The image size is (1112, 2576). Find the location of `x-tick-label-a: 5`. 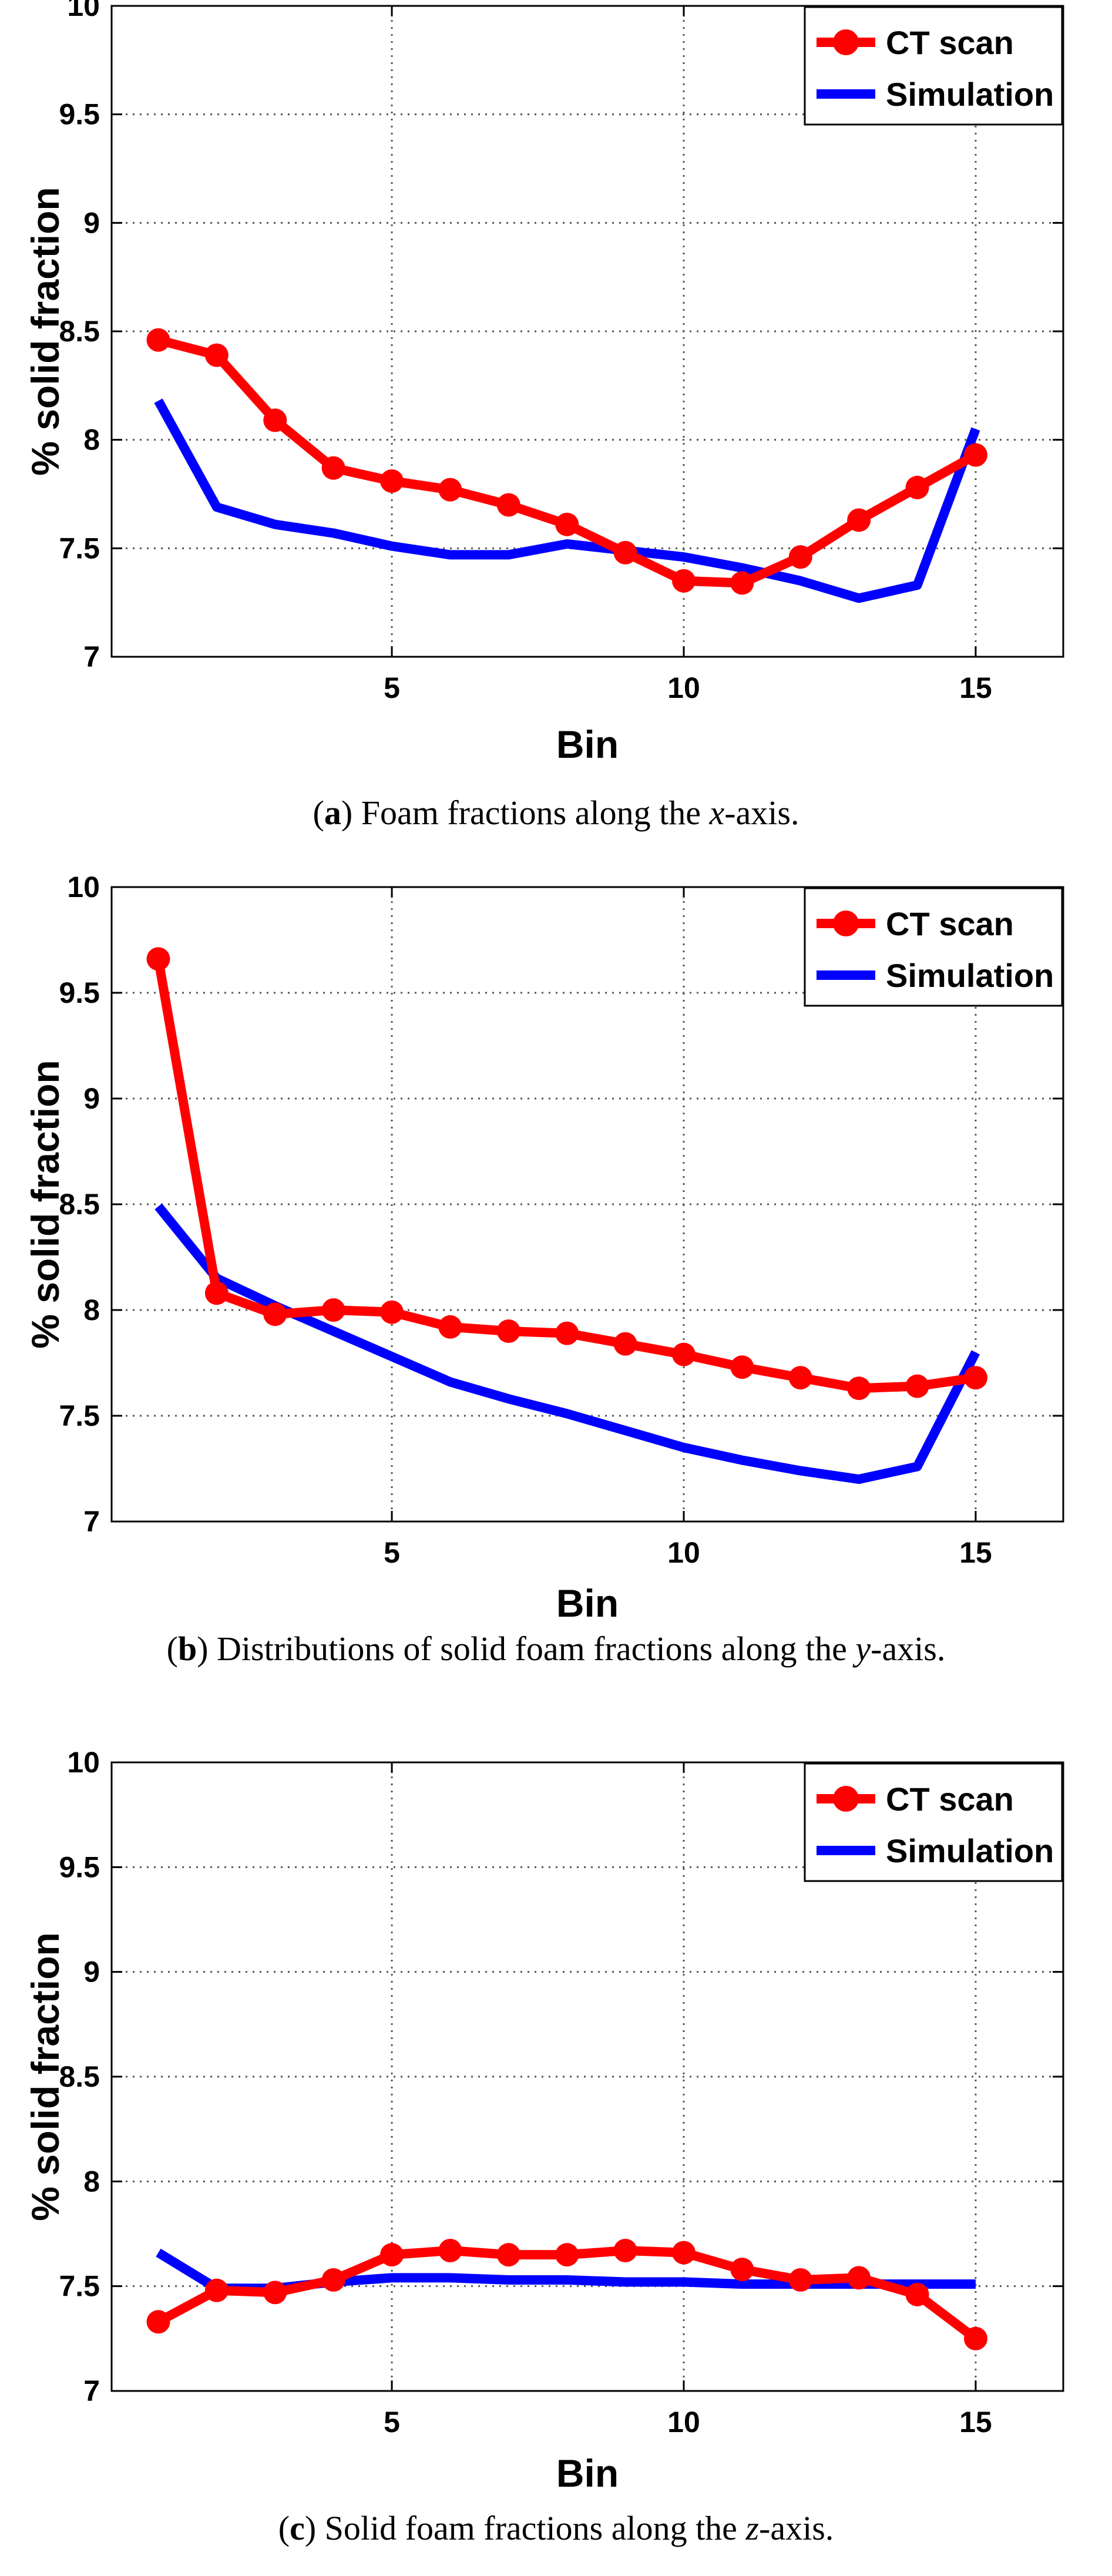

x-tick-label-a: 5 is located at coordinates (392, 688).